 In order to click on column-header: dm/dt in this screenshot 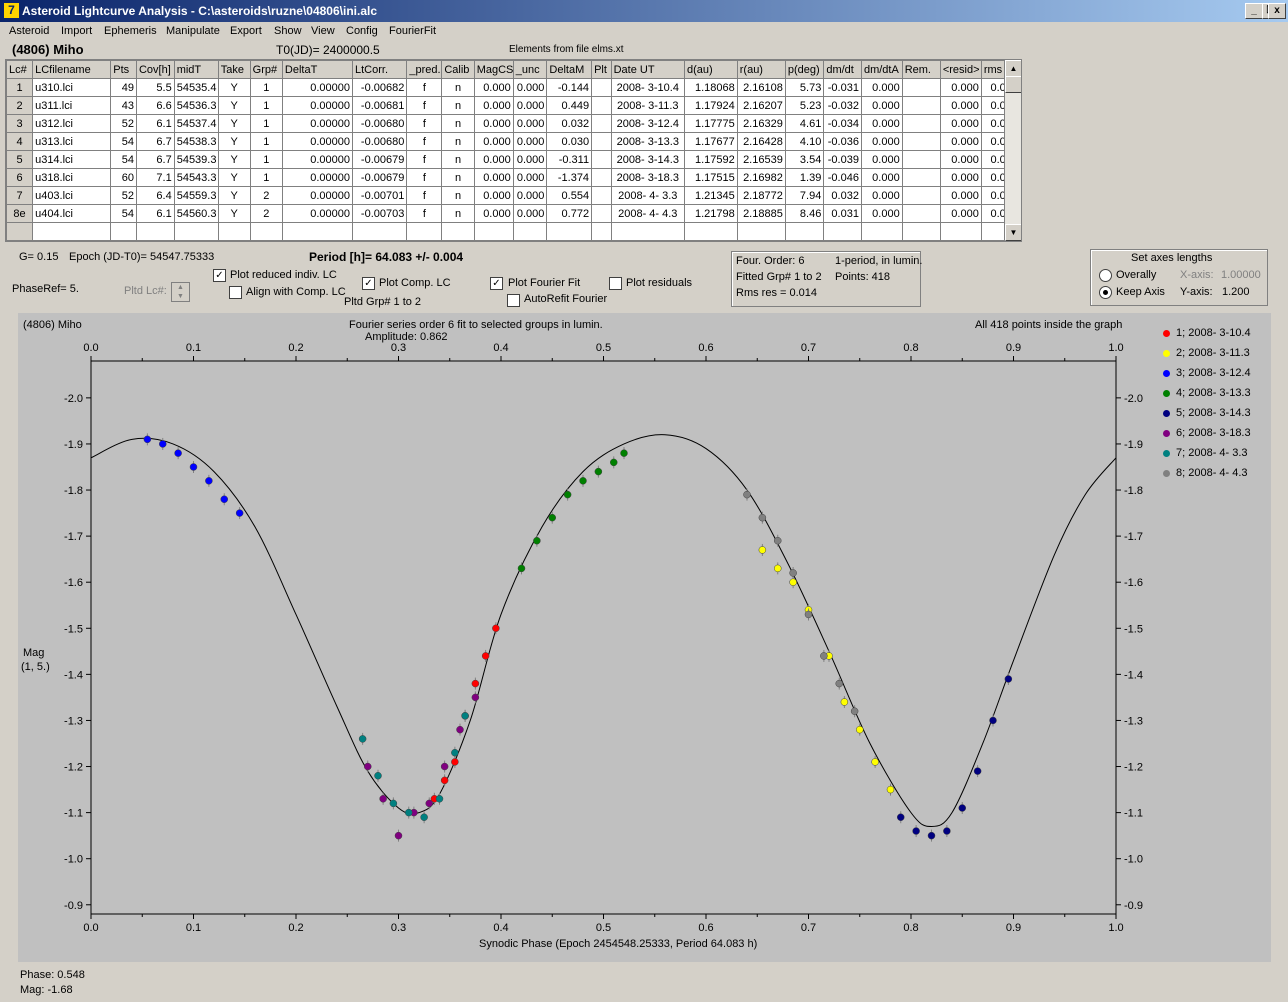, I will do `click(842, 69)`.